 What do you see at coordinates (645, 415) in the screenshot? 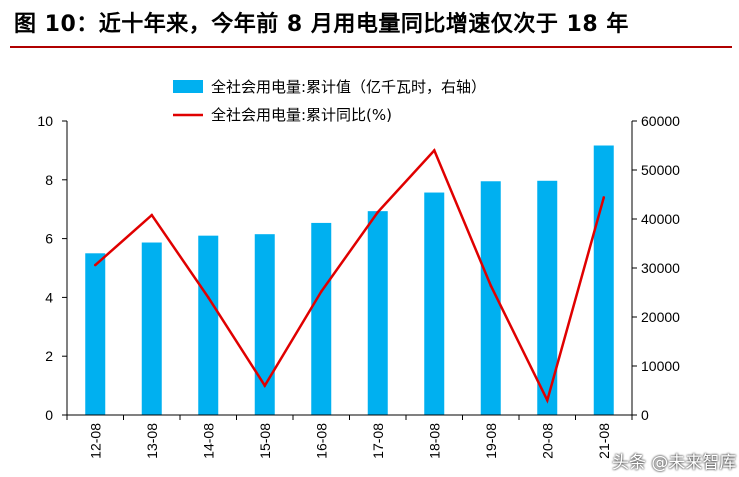
I see `y-right-tick-label: 0` at bounding box center [645, 415].